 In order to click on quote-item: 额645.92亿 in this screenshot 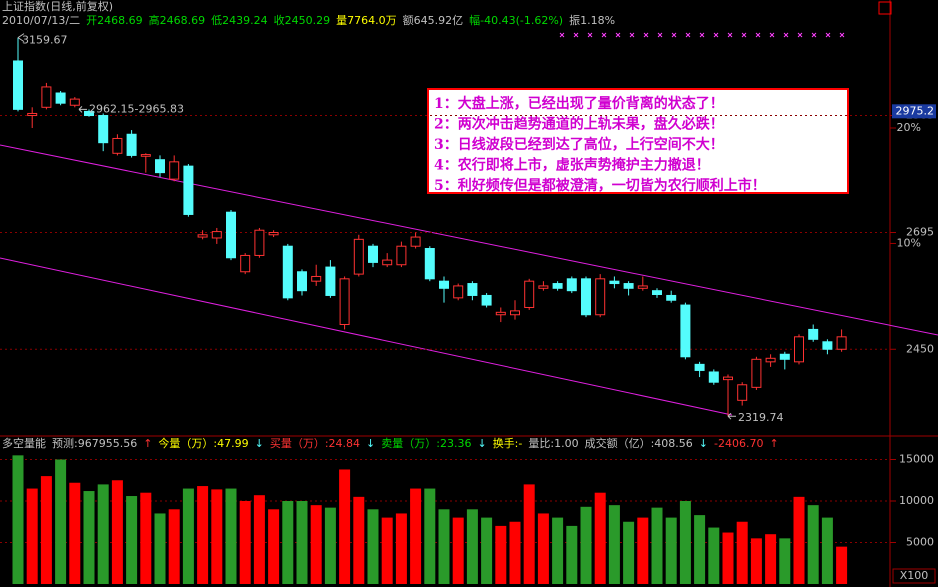, I will do `click(433, 20)`.